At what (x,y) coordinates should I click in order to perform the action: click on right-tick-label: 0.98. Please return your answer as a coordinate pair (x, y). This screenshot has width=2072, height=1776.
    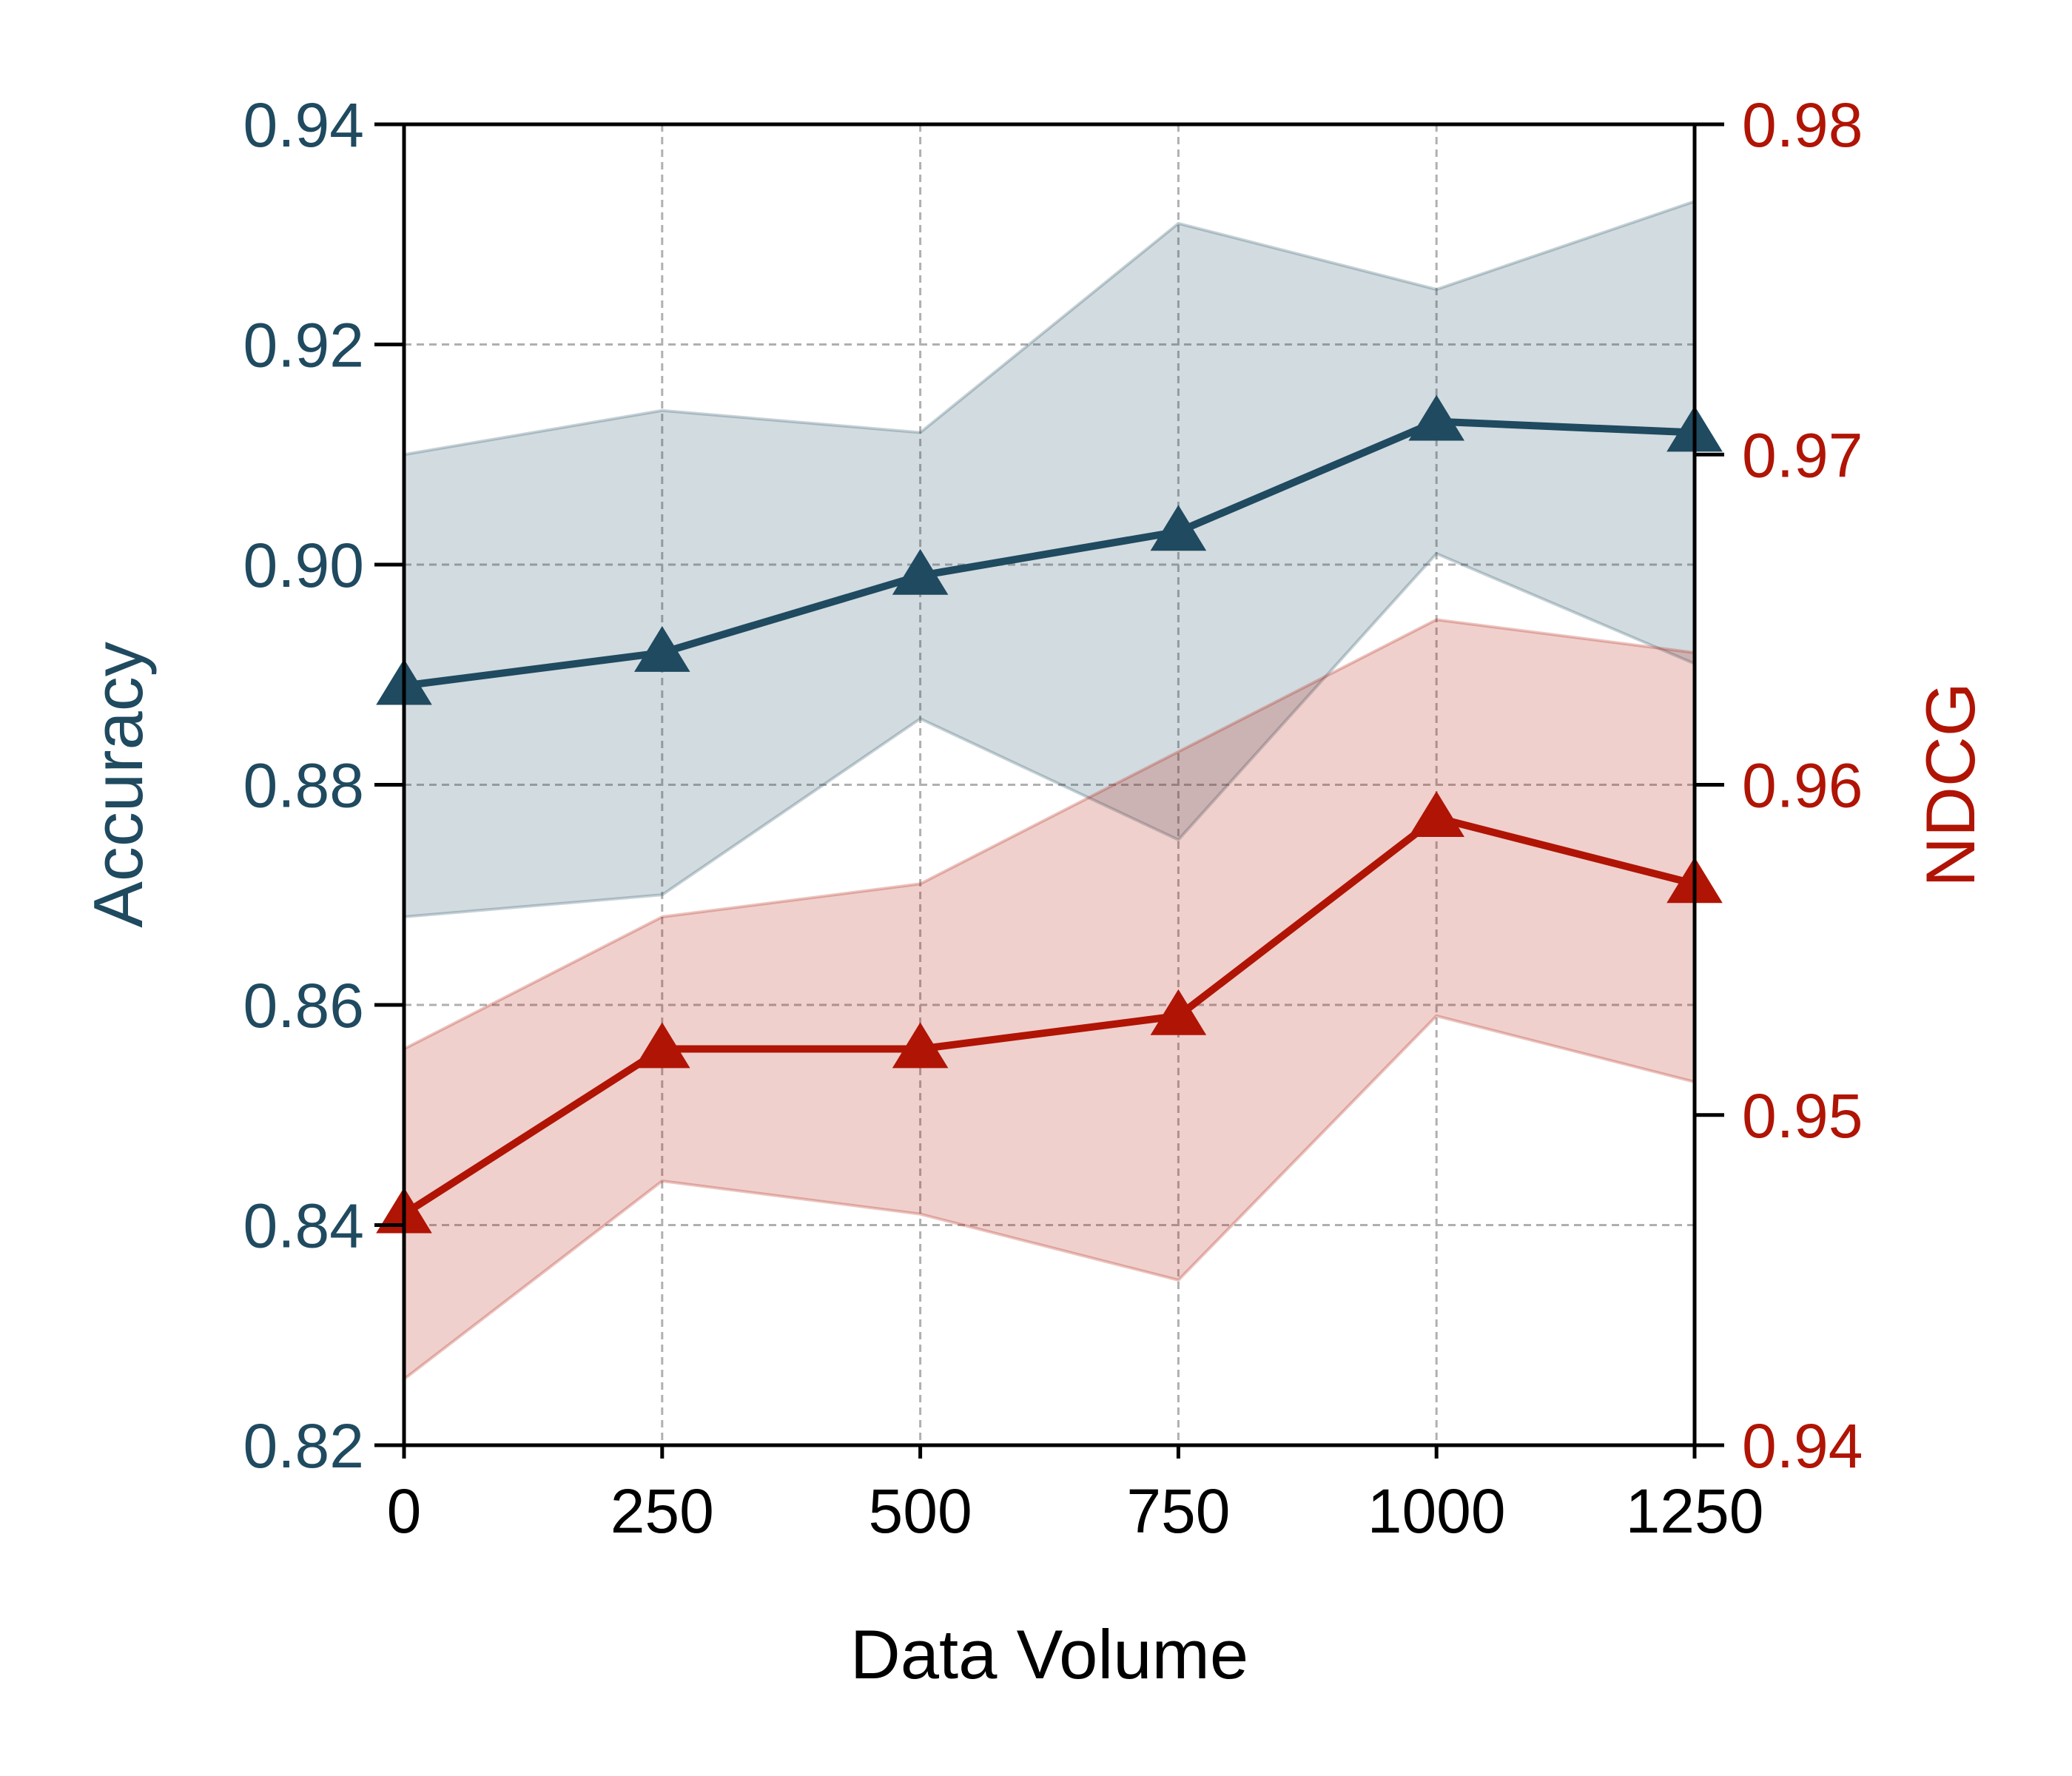
    Looking at the image, I should click on (1802, 125).